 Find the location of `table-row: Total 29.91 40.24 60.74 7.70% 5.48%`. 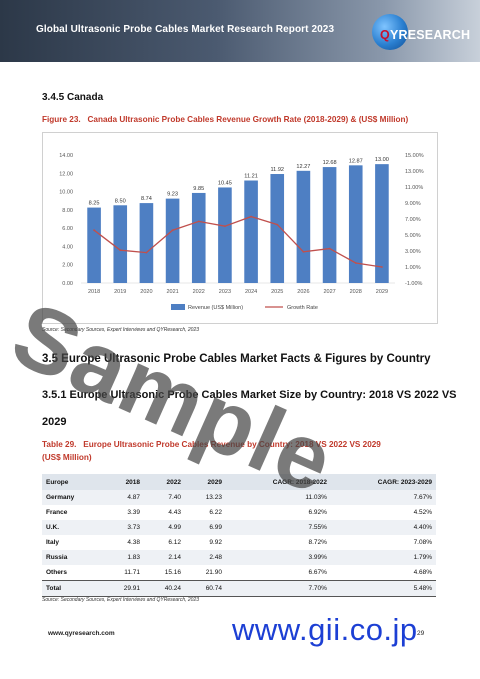

table-row: Total 29.91 40.24 60.74 7.70% 5.48% is located at coordinates (239, 588).